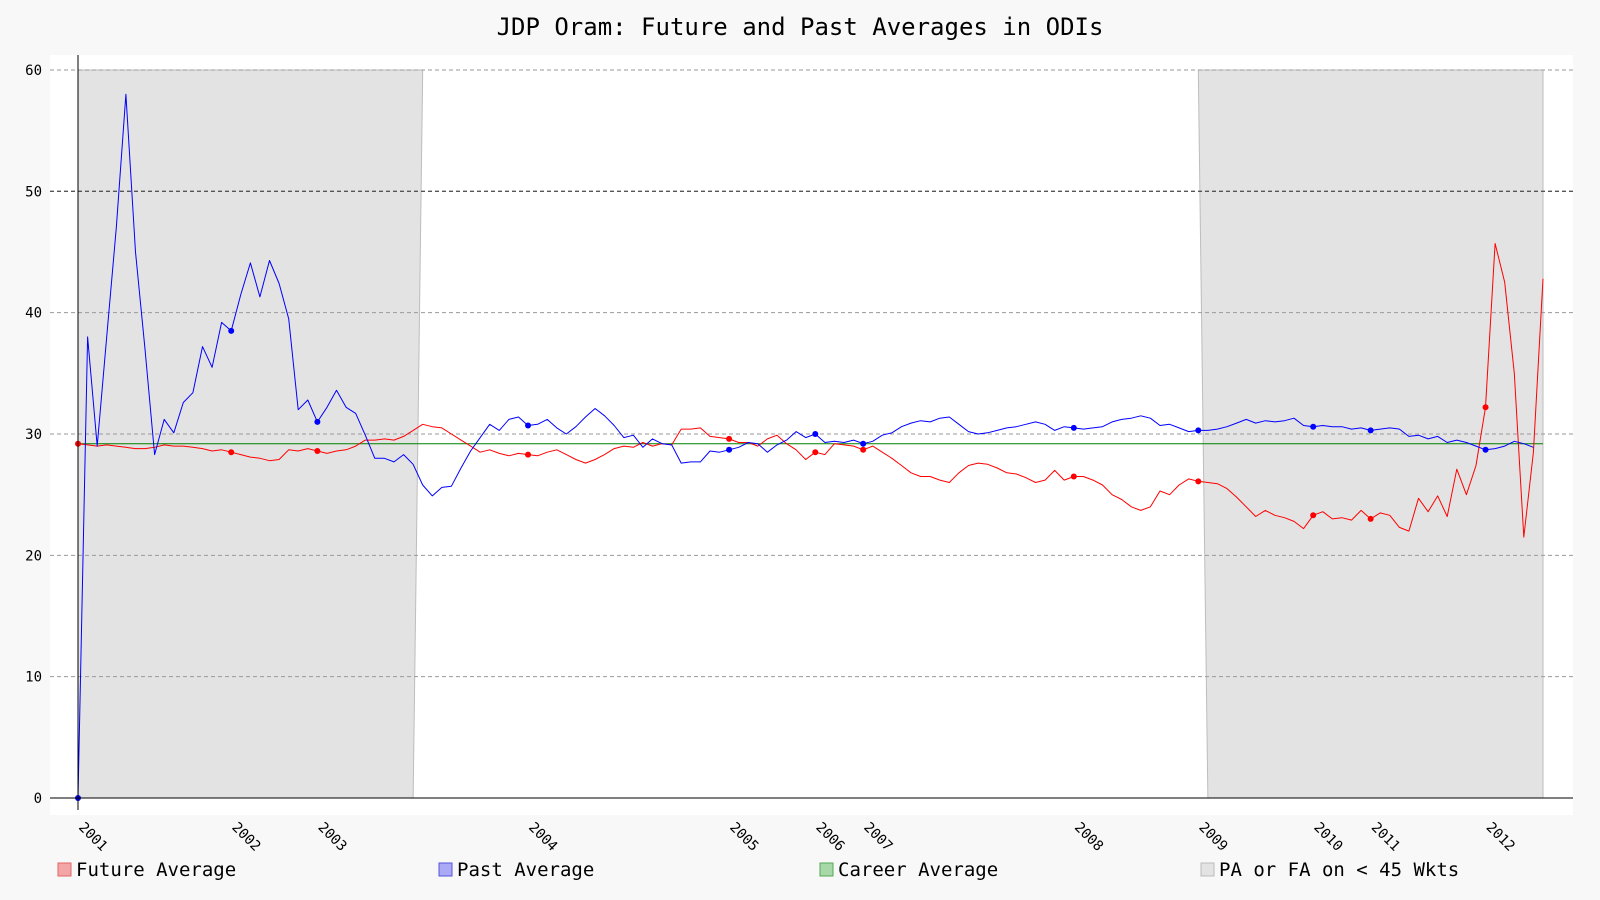 This screenshot has height=900, width=1600. What do you see at coordinates (918, 870) in the screenshot?
I see `legend-label: Career Average` at bounding box center [918, 870].